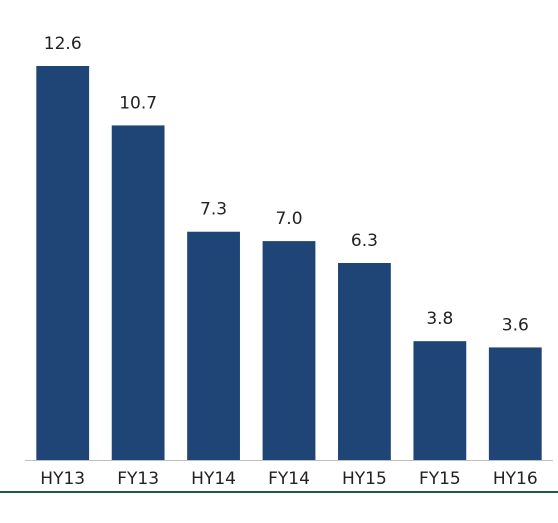  I want to click on data-label: 10.7, so click(138, 103).